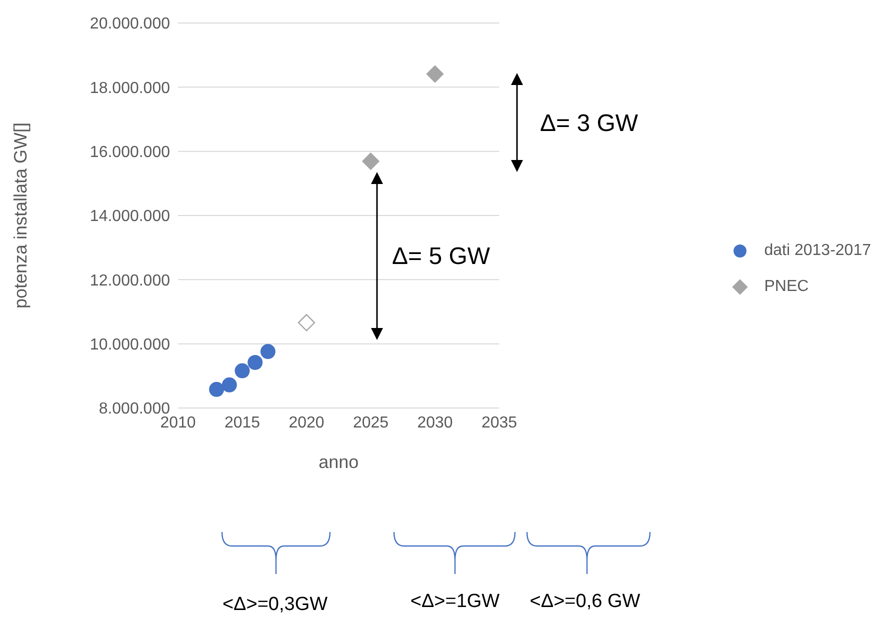 The image size is (891, 623). Describe the element at coordinates (20, 215) in the screenshot. I see `y-axis-title: potenza installata GW[]` at that location.